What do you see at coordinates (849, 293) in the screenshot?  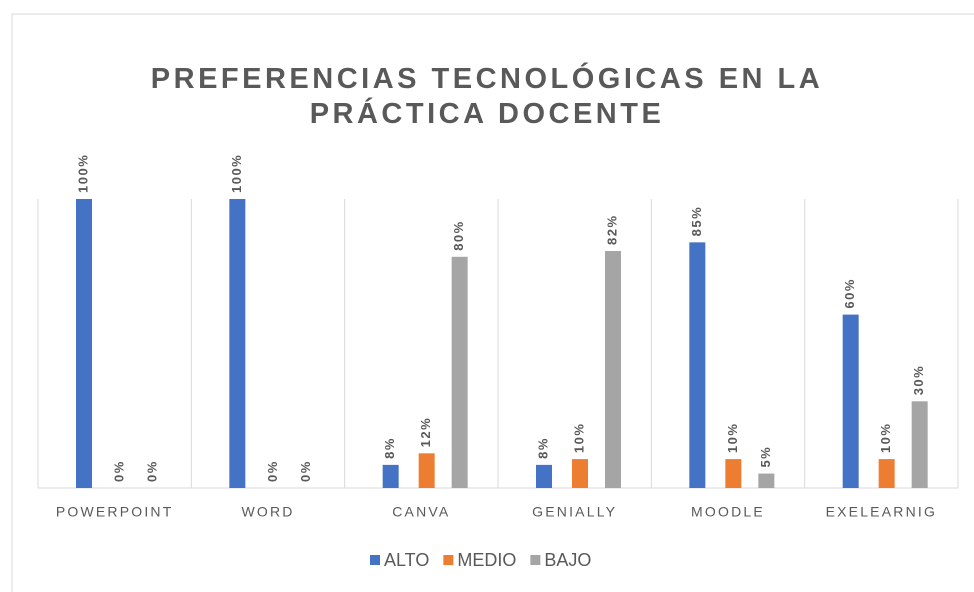 I see `data-label: 60%` at bounding box center [849, 293].